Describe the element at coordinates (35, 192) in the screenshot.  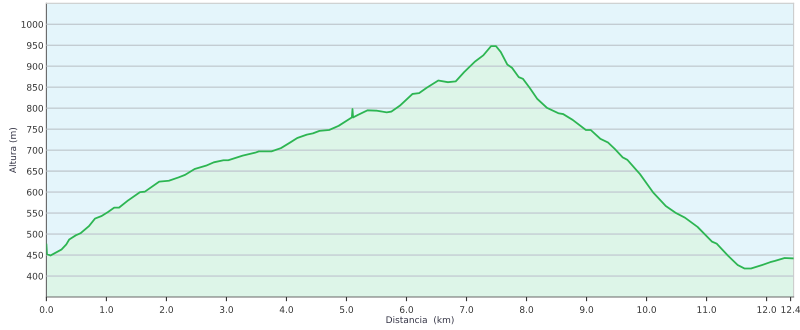
I see `y-tick-label: 600` at that location.